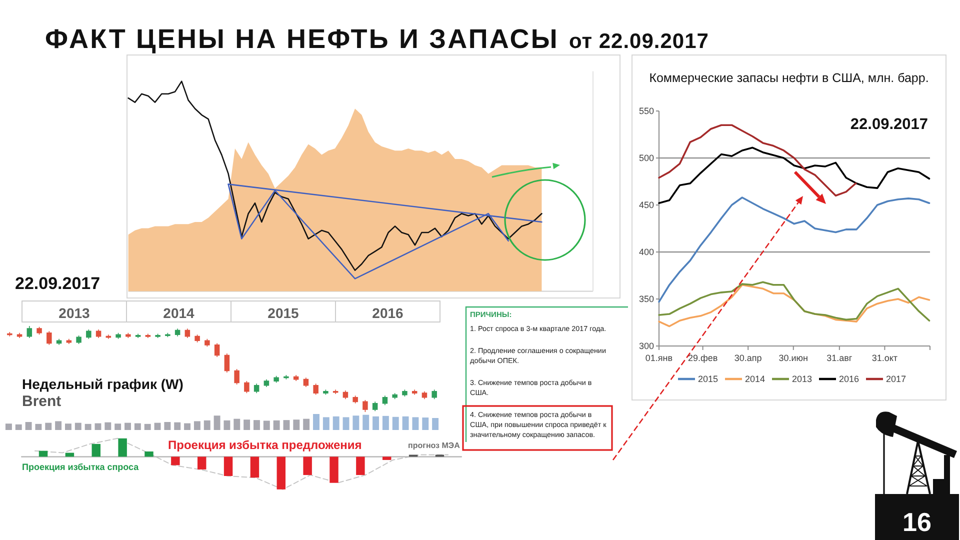 The width and height of the screenshot is (960, 540). What do you see at coordinates (388, 313) in the screenshot?
I see `text: 2016` at bounding box center [388, 313].